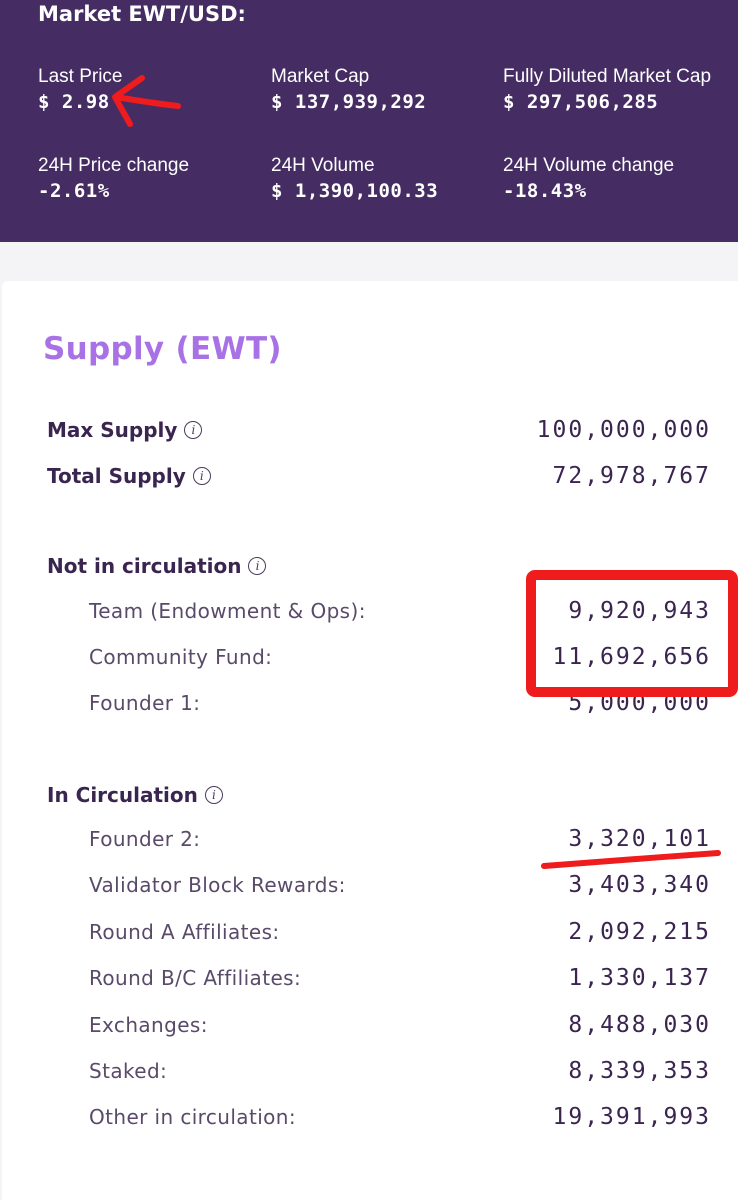 The image size is (738, 1200). What do you see at coordinates (581, 102) in the screenshot?
I see `metric-value: $ 297,506,285` at bounding box center [581, 102].